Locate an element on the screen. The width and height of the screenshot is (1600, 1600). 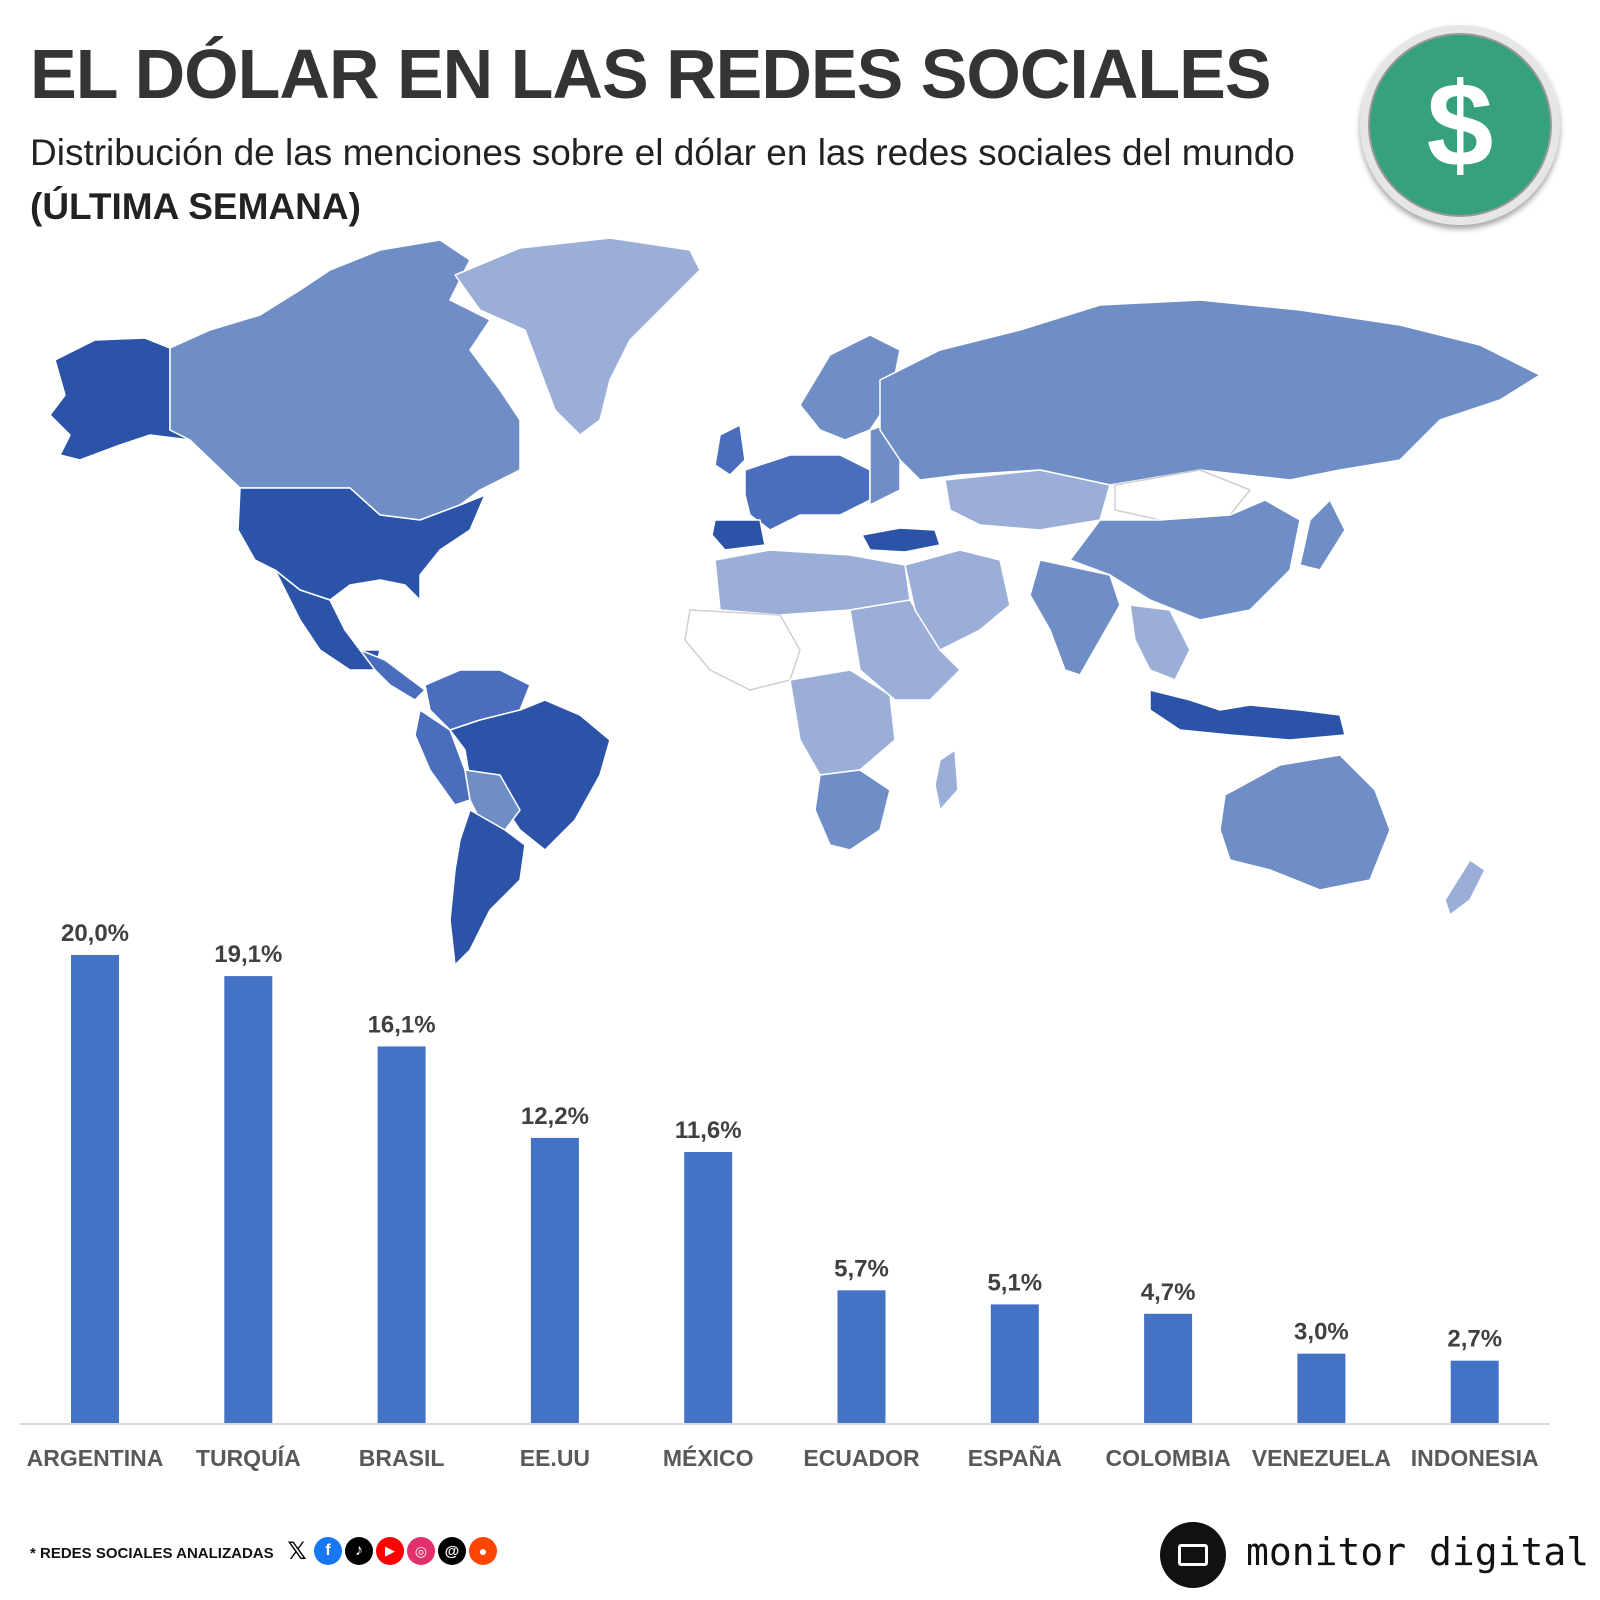
map-region-central-america is located at coordinates (392, 675).